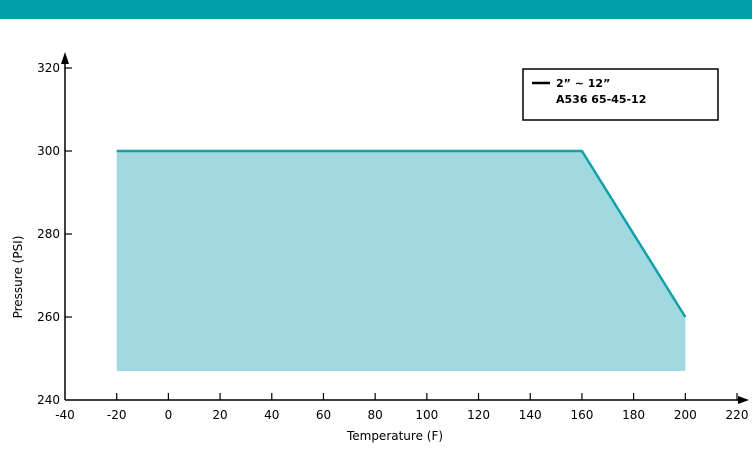 The image size is (752, 461). What do you see at coordinates (743, 400) in the screenshot?
I see `x-axis-arrow` at bounding box center [743, 400].